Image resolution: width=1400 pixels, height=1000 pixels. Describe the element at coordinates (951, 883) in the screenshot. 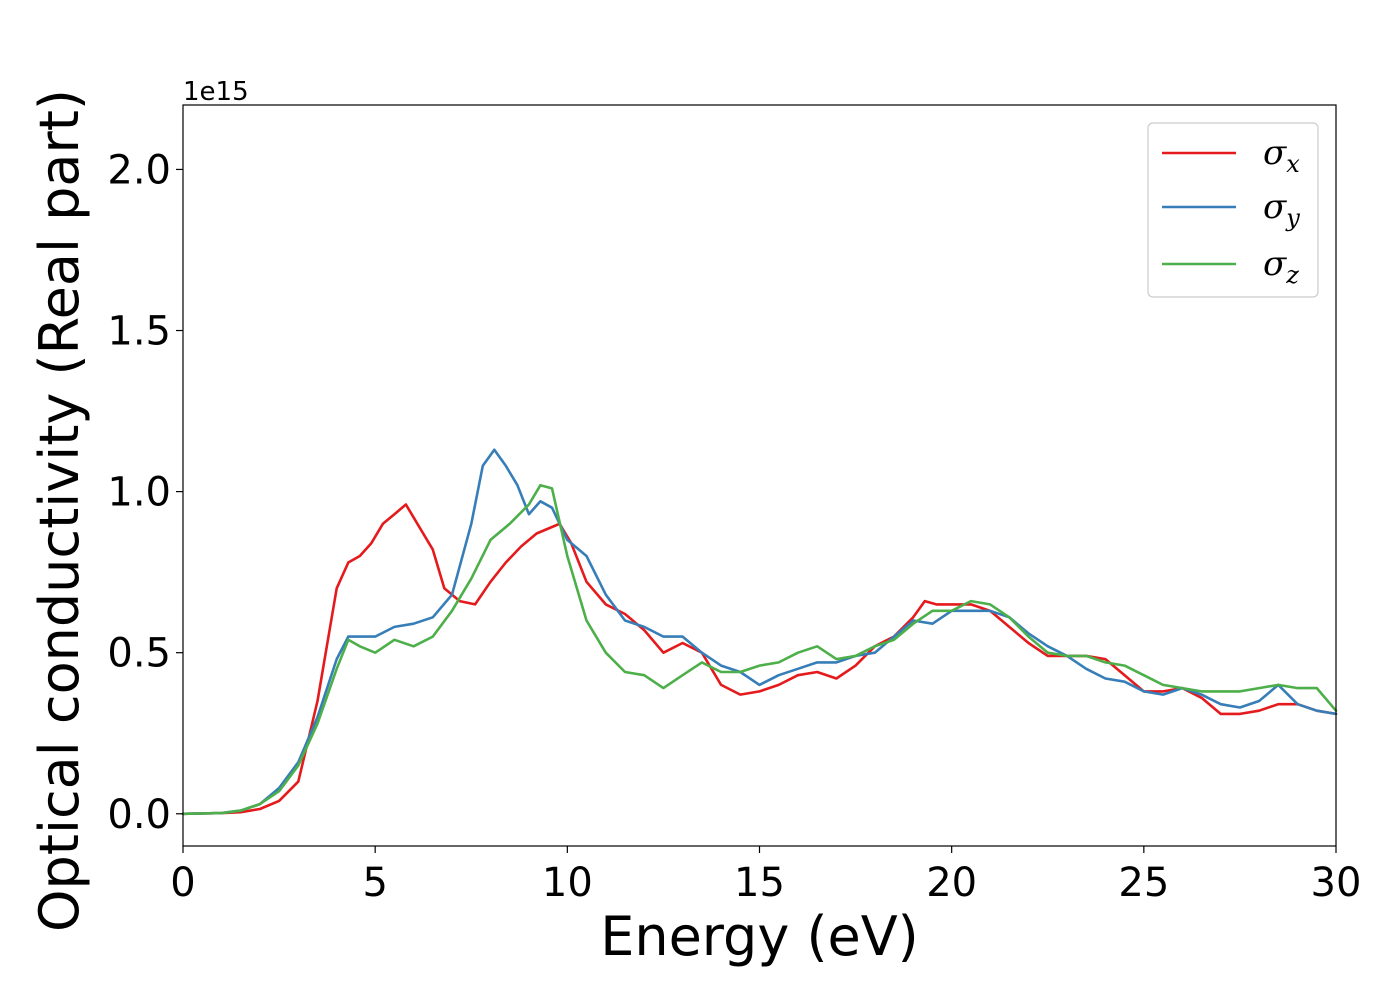

I see `x-tick-label: 20` at that location.